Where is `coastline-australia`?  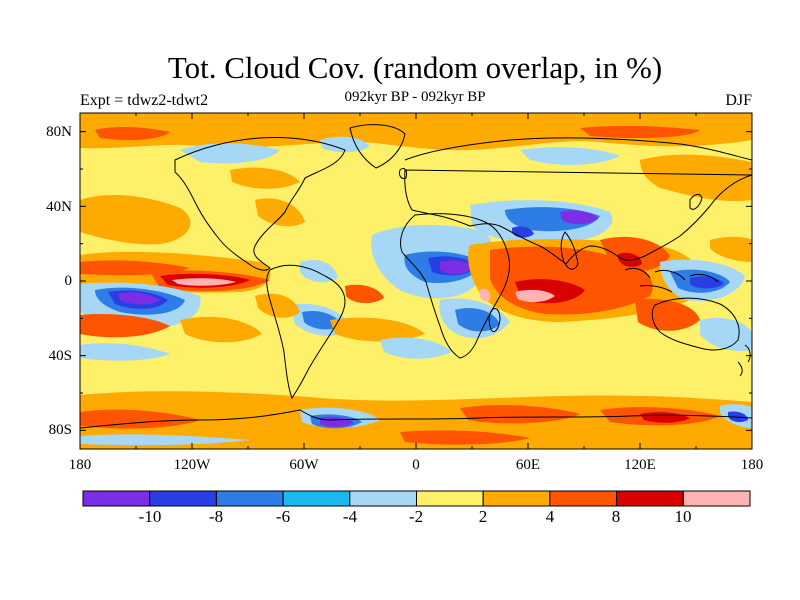
coastline-australia is located at coordinates (695, 324).